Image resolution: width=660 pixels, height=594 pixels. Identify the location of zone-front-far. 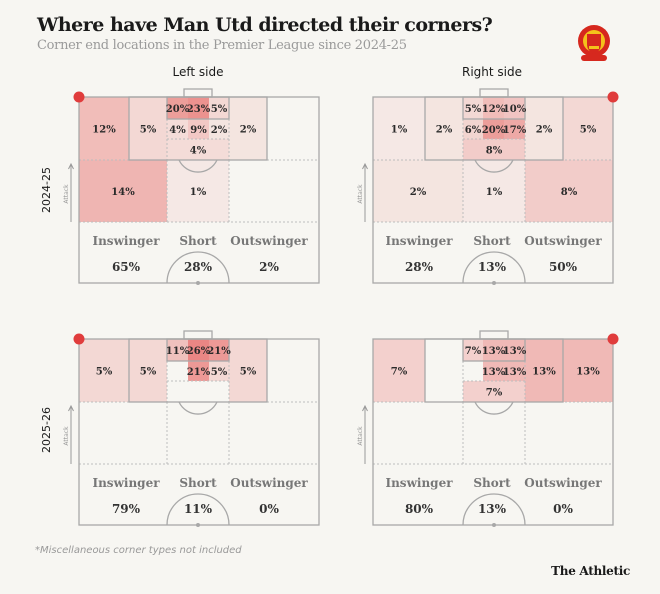
(219, 371).